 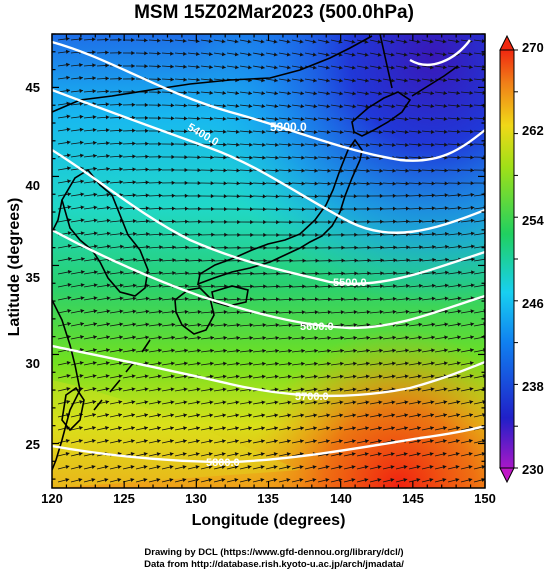 I want to click on x-tick-label: 125, so click(x=124, y=498).